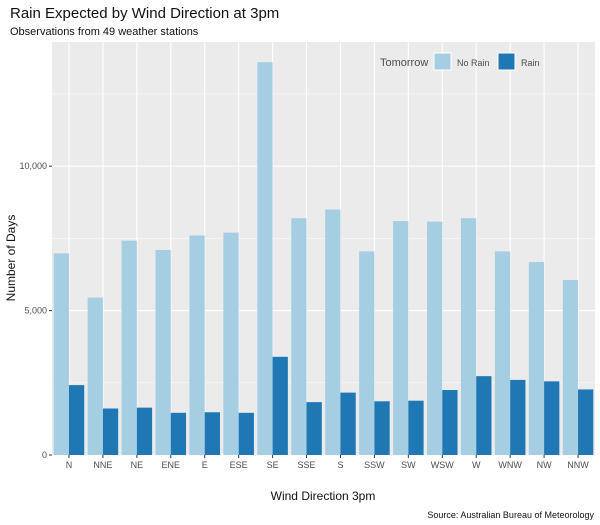 Image resolution: width=600 pixels, height=525 pixels. Describe the element at coordinates (280, 405) in the screenshot. I see `bar-rain-se` at that location.